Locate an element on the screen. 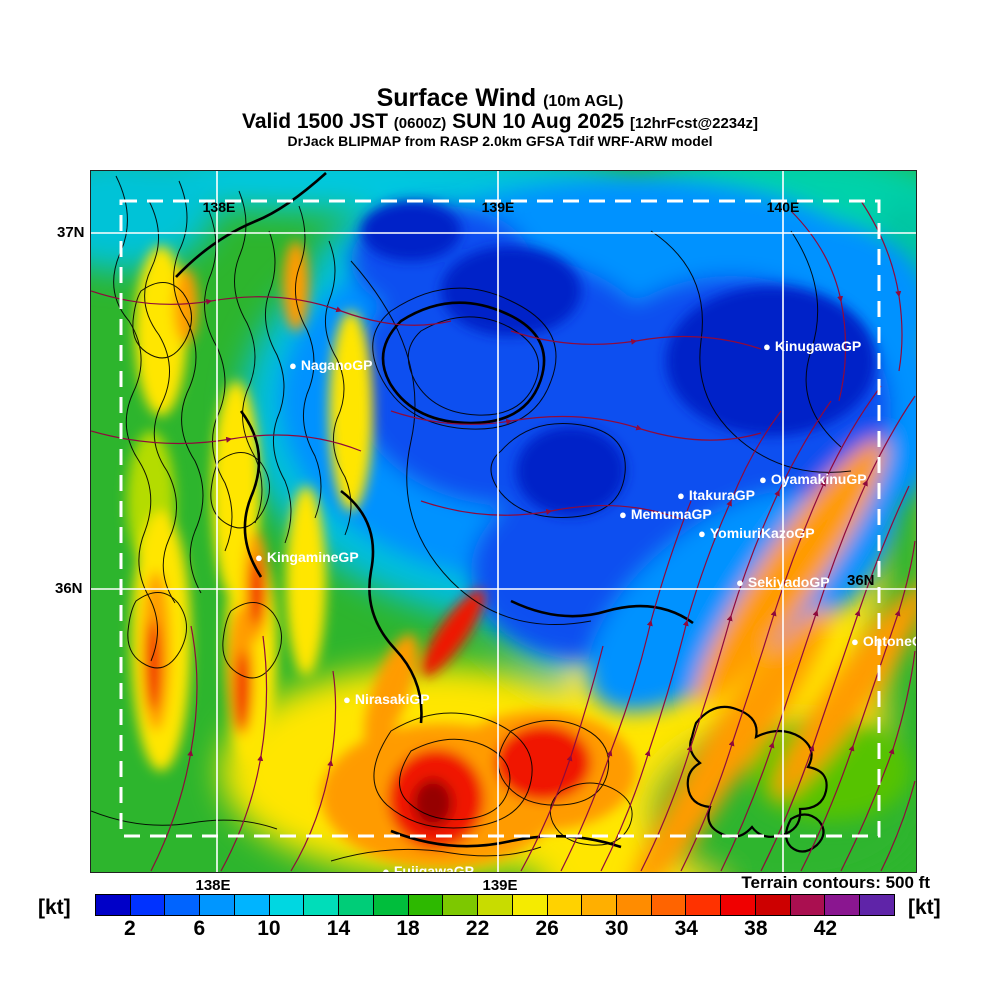 This screenshot has height=1000, width=1000. site-label: ● NaganoGP is located at coordinates (330, 365).